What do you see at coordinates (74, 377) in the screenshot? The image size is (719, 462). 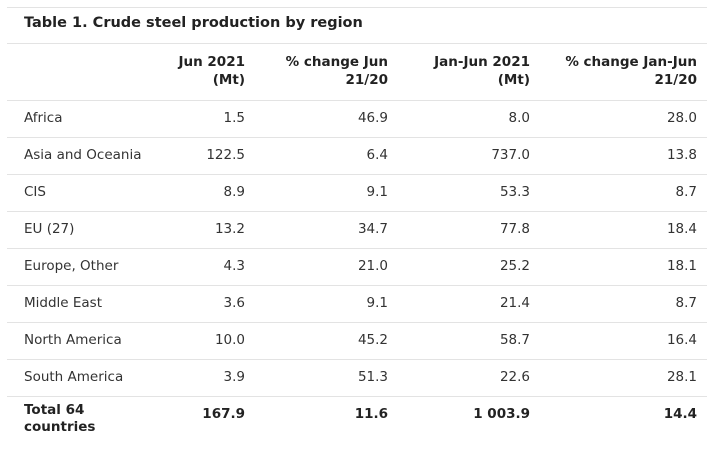 I see `row-label: South America` at bounding box center [74, 377].